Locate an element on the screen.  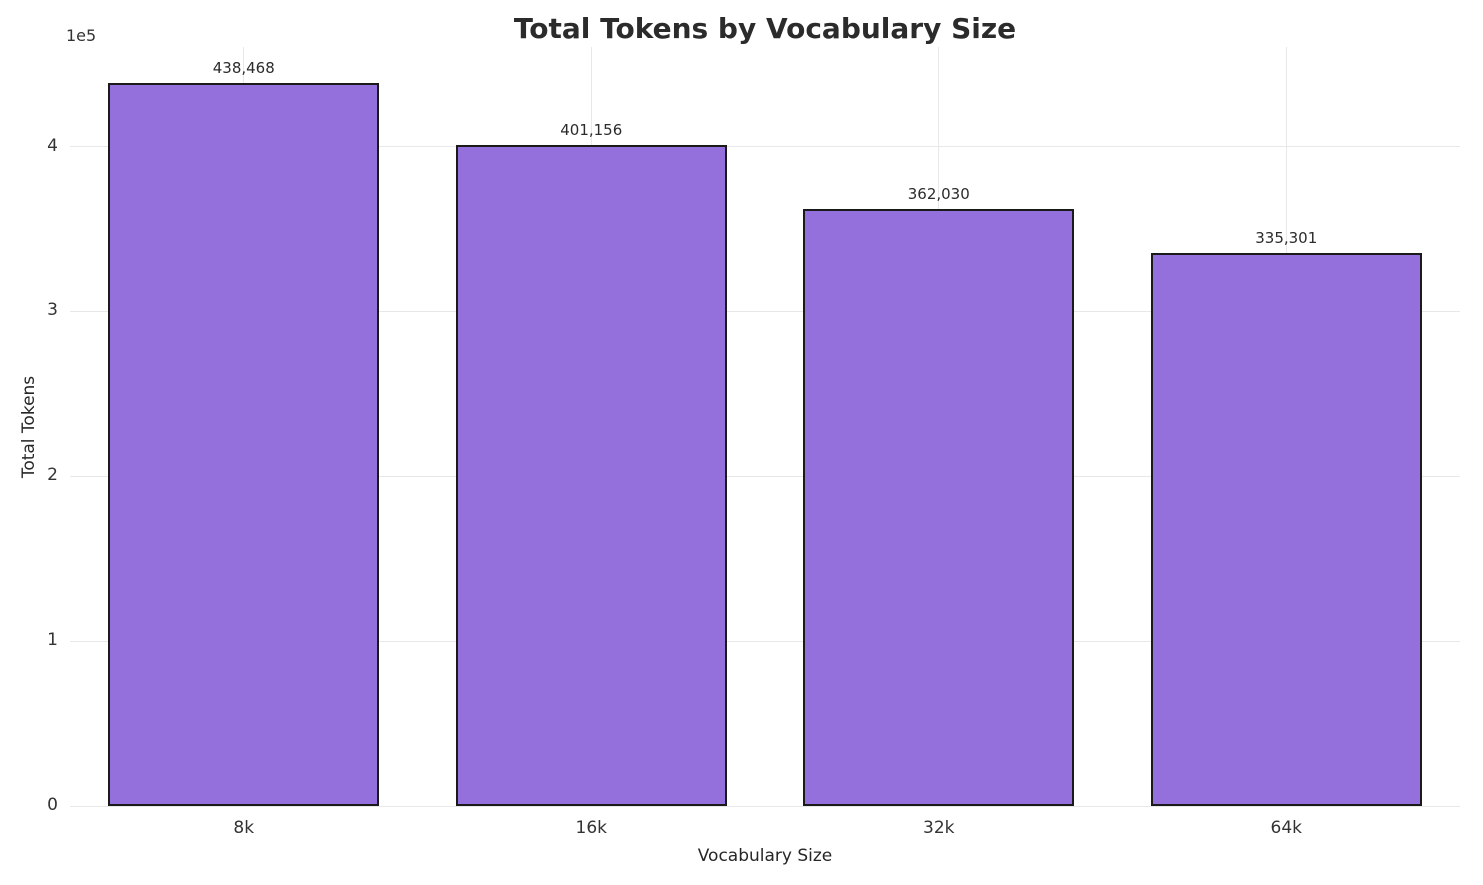
y-tick-label: 1 is located at coordinates (52, 640).